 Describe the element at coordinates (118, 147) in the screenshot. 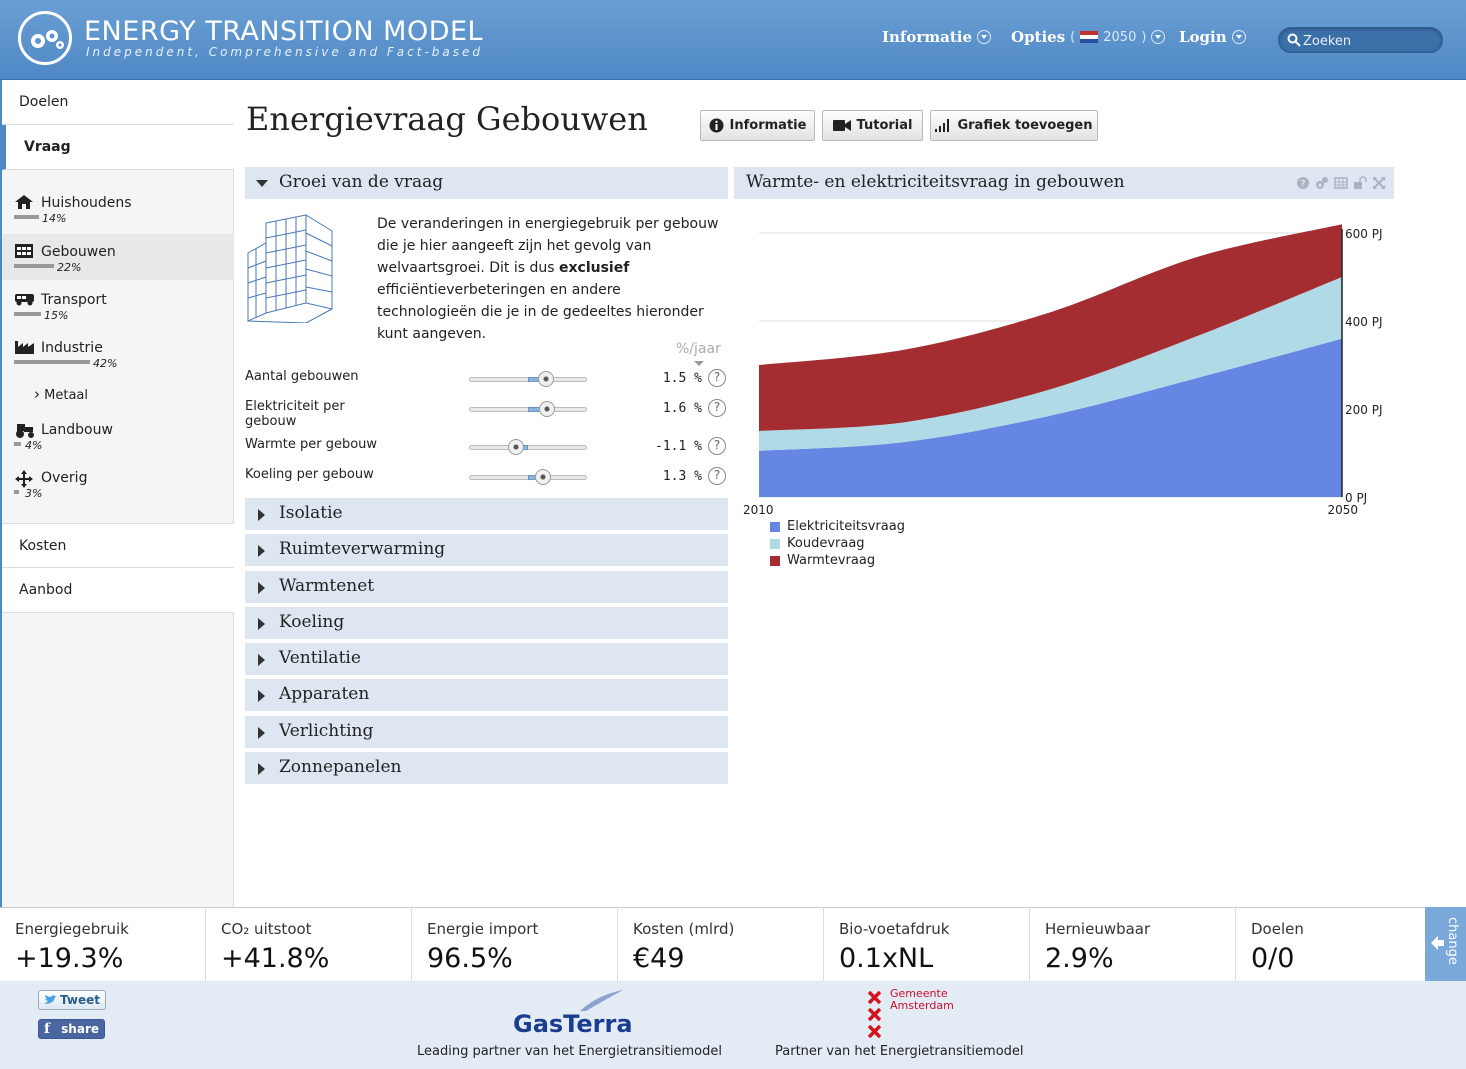

I see `sidebar-item-vraag: Vraag` at that location.